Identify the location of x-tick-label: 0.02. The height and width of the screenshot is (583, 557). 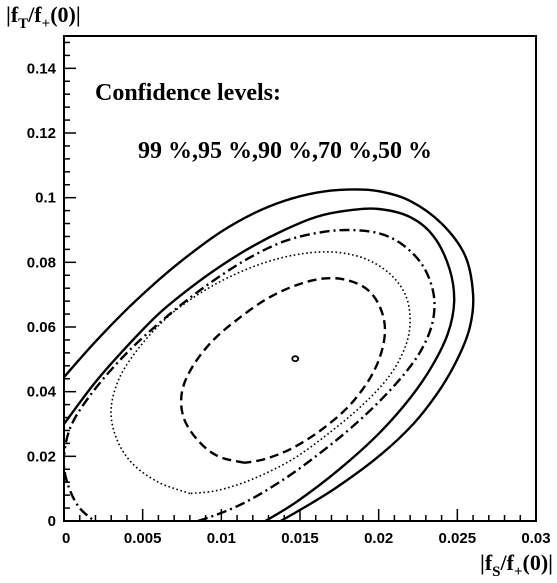
(378, 538).